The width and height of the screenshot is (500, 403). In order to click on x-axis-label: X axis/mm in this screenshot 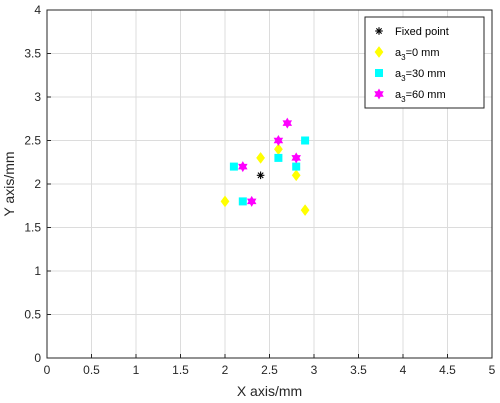, I will do `click(269, 391)`.